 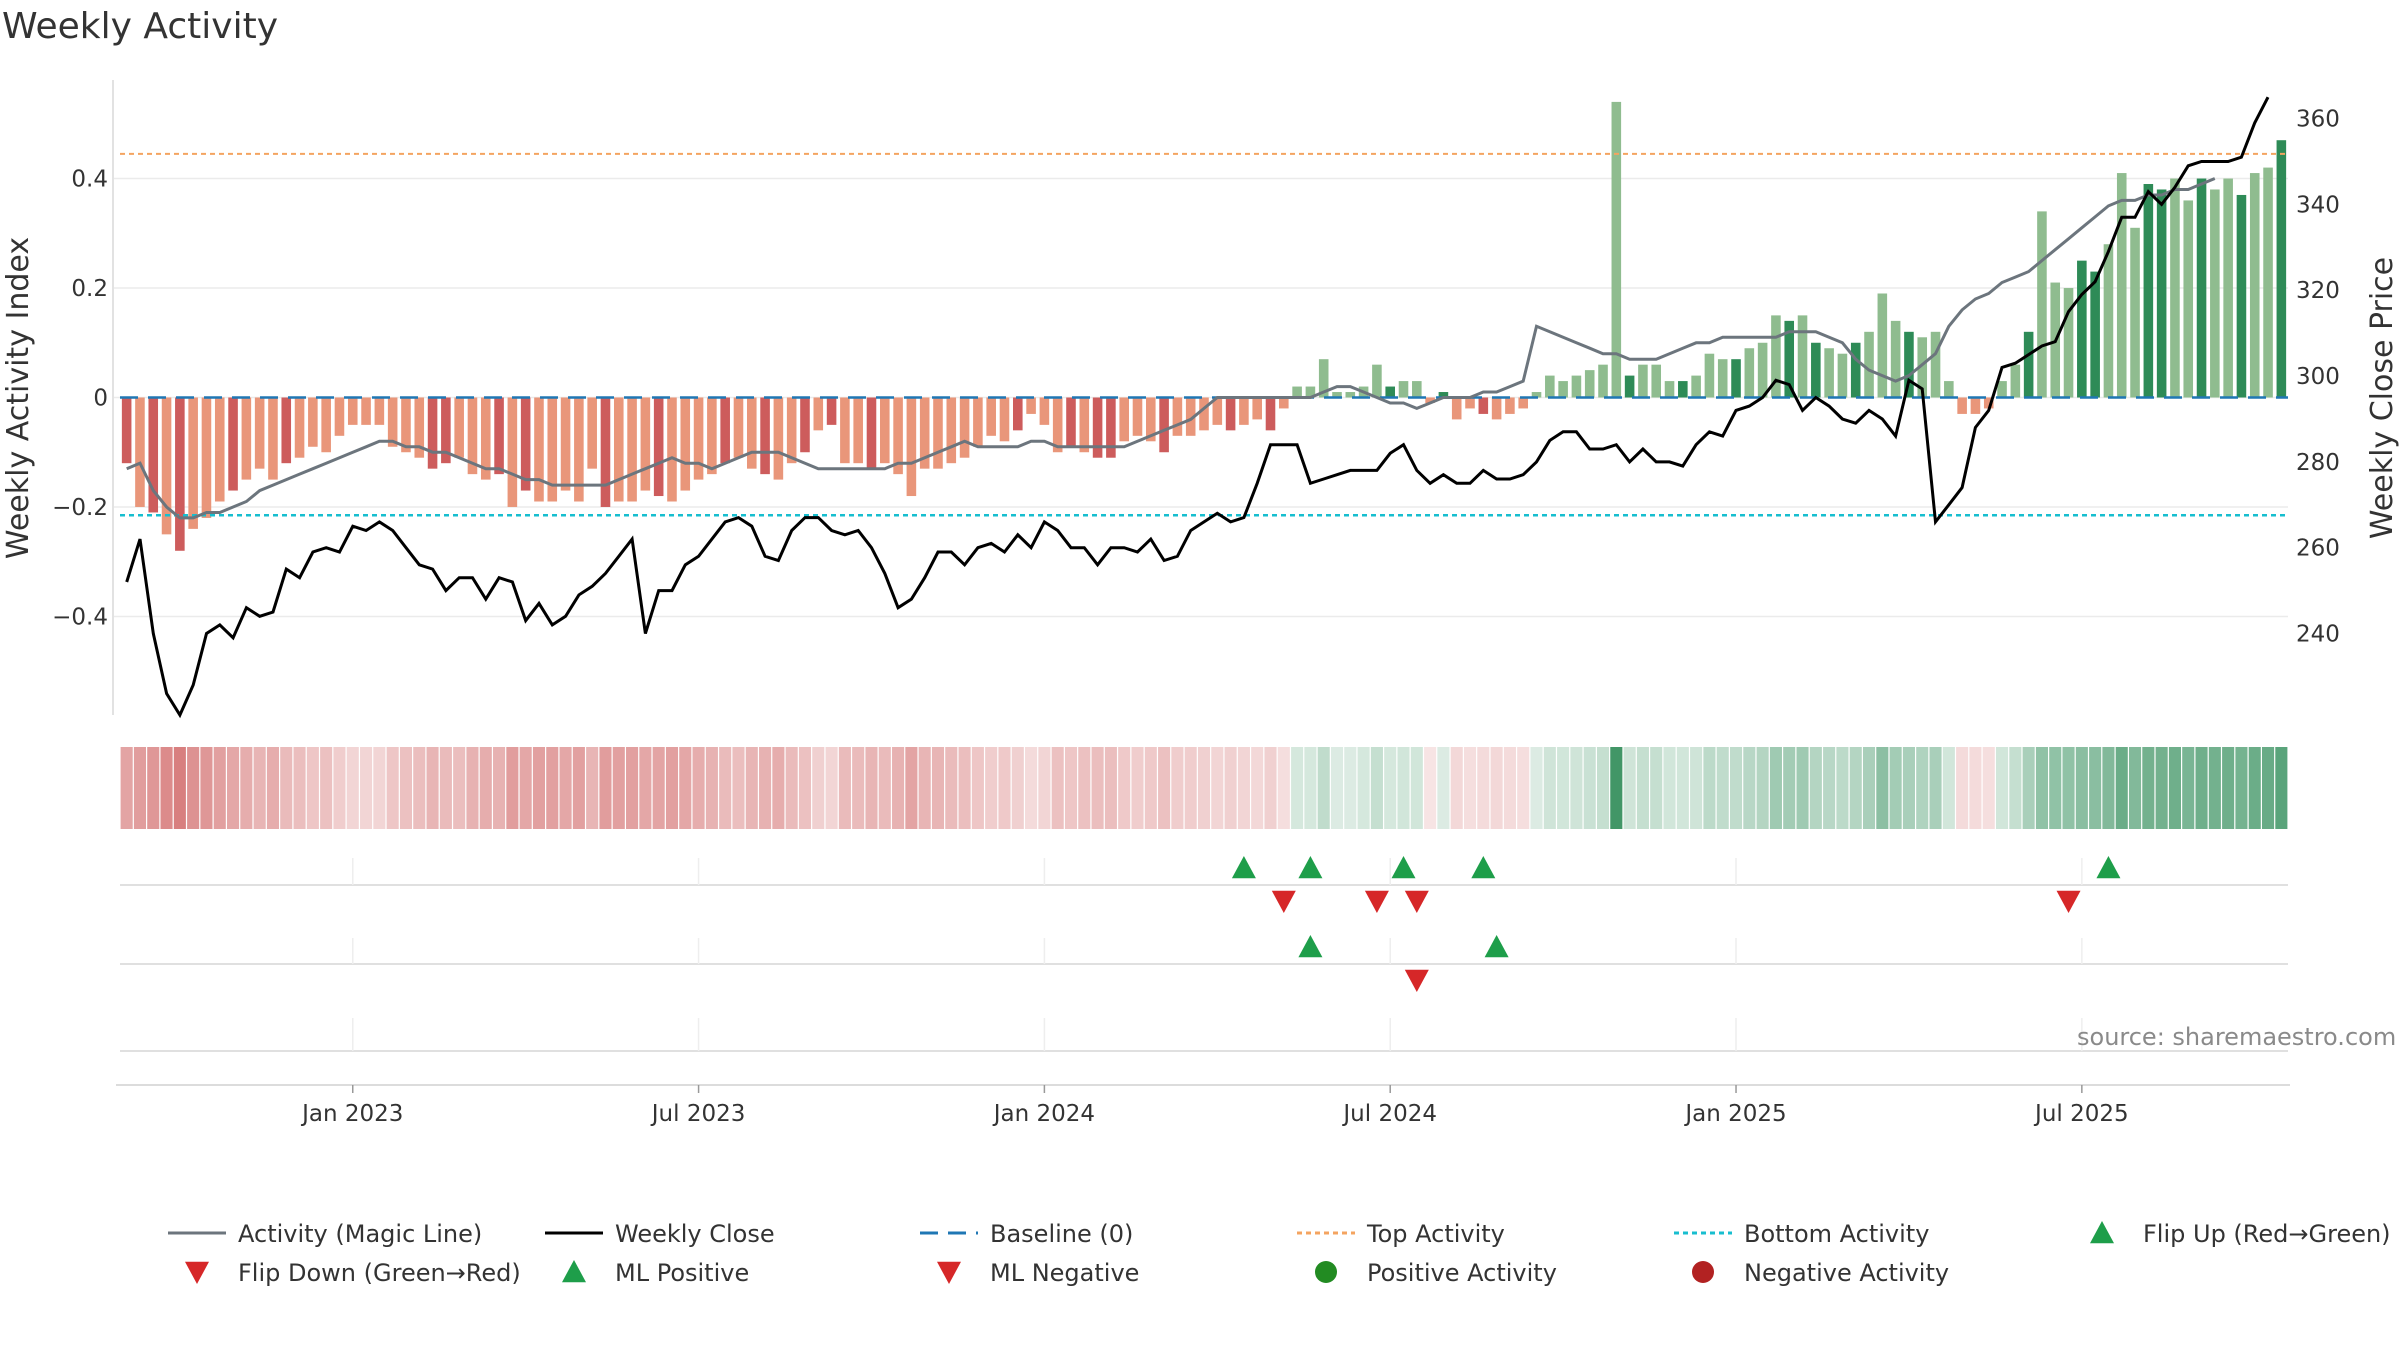 What do you see at coordinates (1038, 1273) in the screenshot?
I see `legend-item: ML Negative` at bounding box center [1038, 1273].